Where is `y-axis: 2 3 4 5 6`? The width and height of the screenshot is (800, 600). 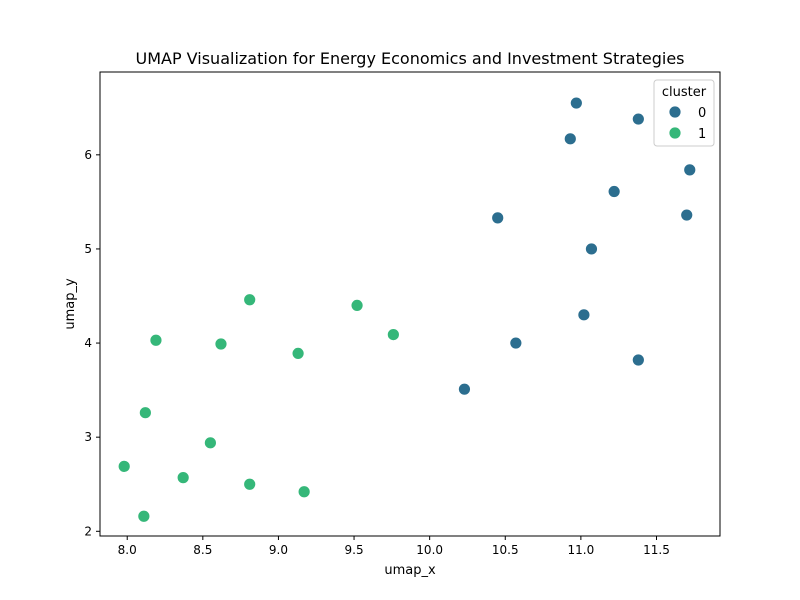 y-axis: 2 3 4 5 6 is located at coordinates (92, 343).